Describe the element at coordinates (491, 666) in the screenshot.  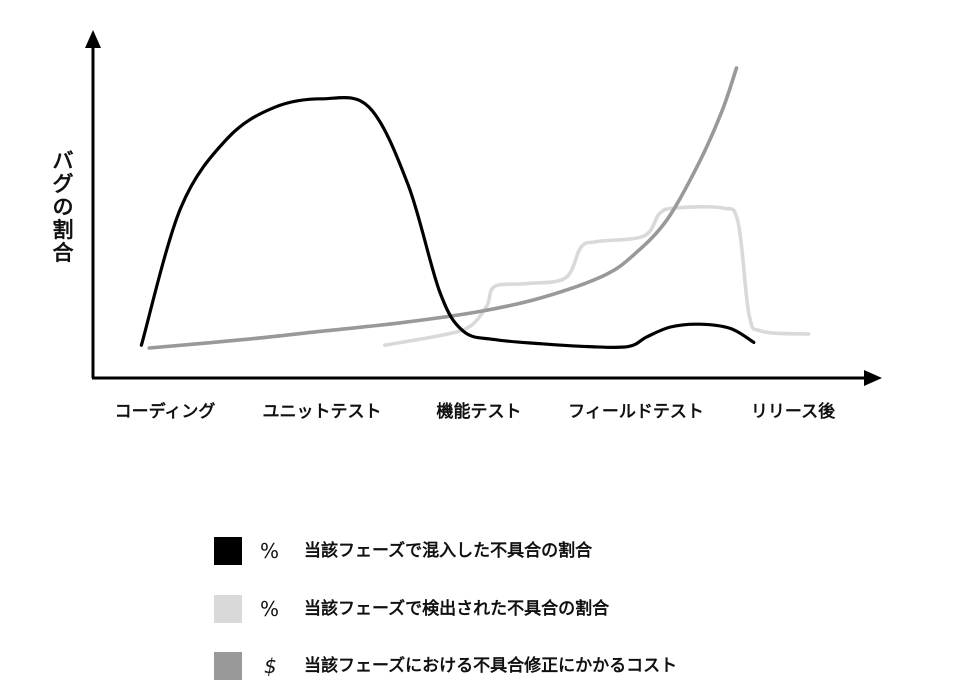
I see `legend-label: 当該フェーズにおける不具合修正にかかるコスト` at that location.